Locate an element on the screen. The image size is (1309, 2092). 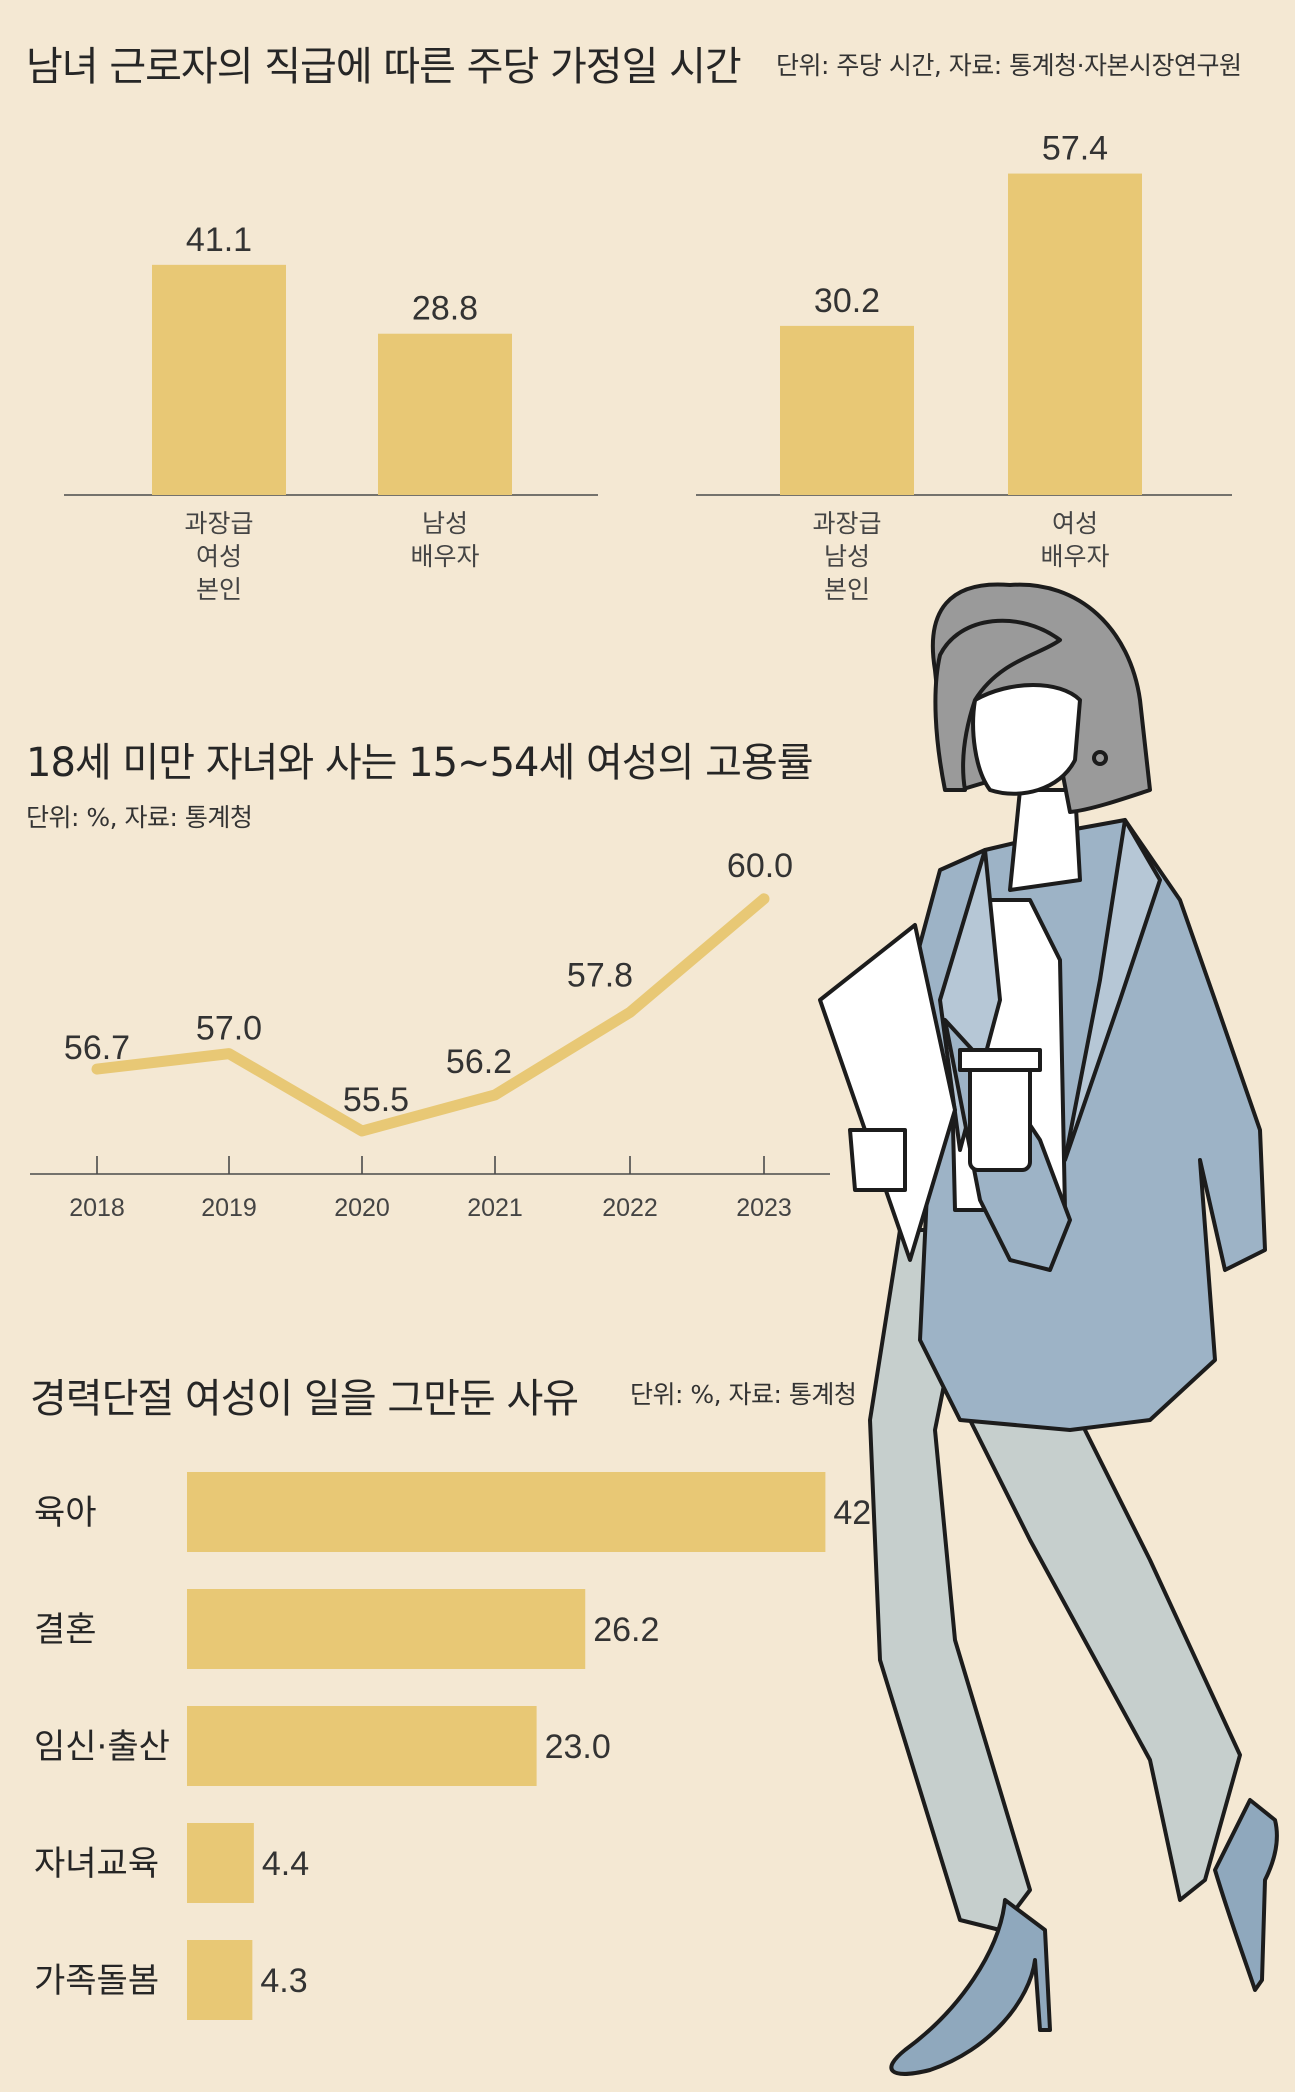
employment-value-label: 56.2 is located at coordinates (479, 1062).